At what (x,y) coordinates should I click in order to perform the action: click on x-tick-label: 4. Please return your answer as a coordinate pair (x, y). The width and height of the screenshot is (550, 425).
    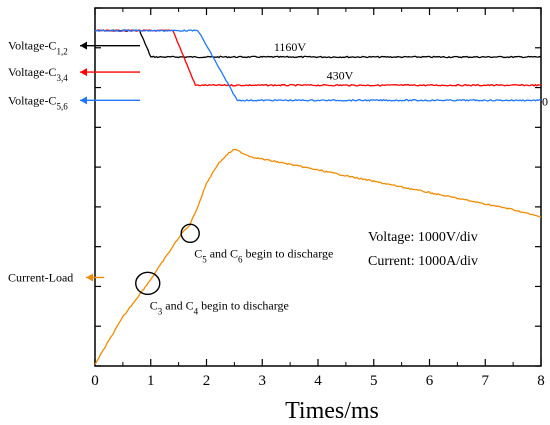
    Looking at the image, I should click on (318, 381).